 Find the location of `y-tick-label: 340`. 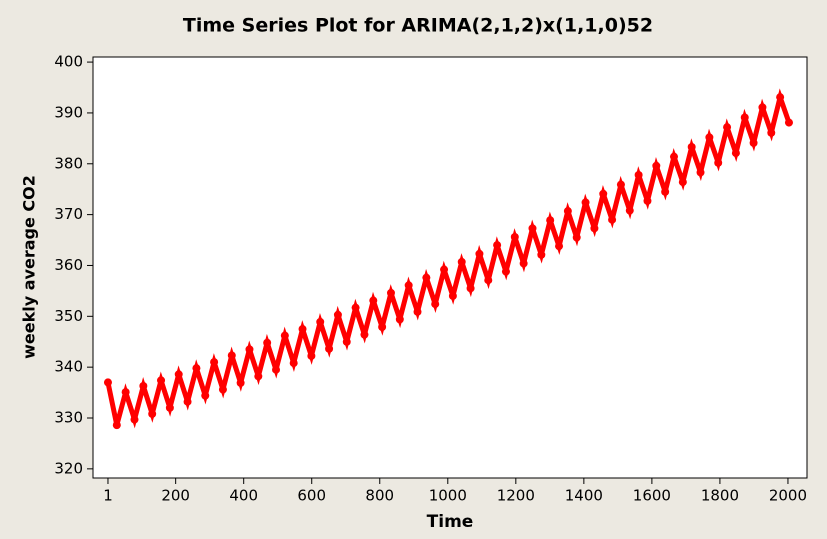

y-tick-label: 340 is located at coordinates (68, 367).